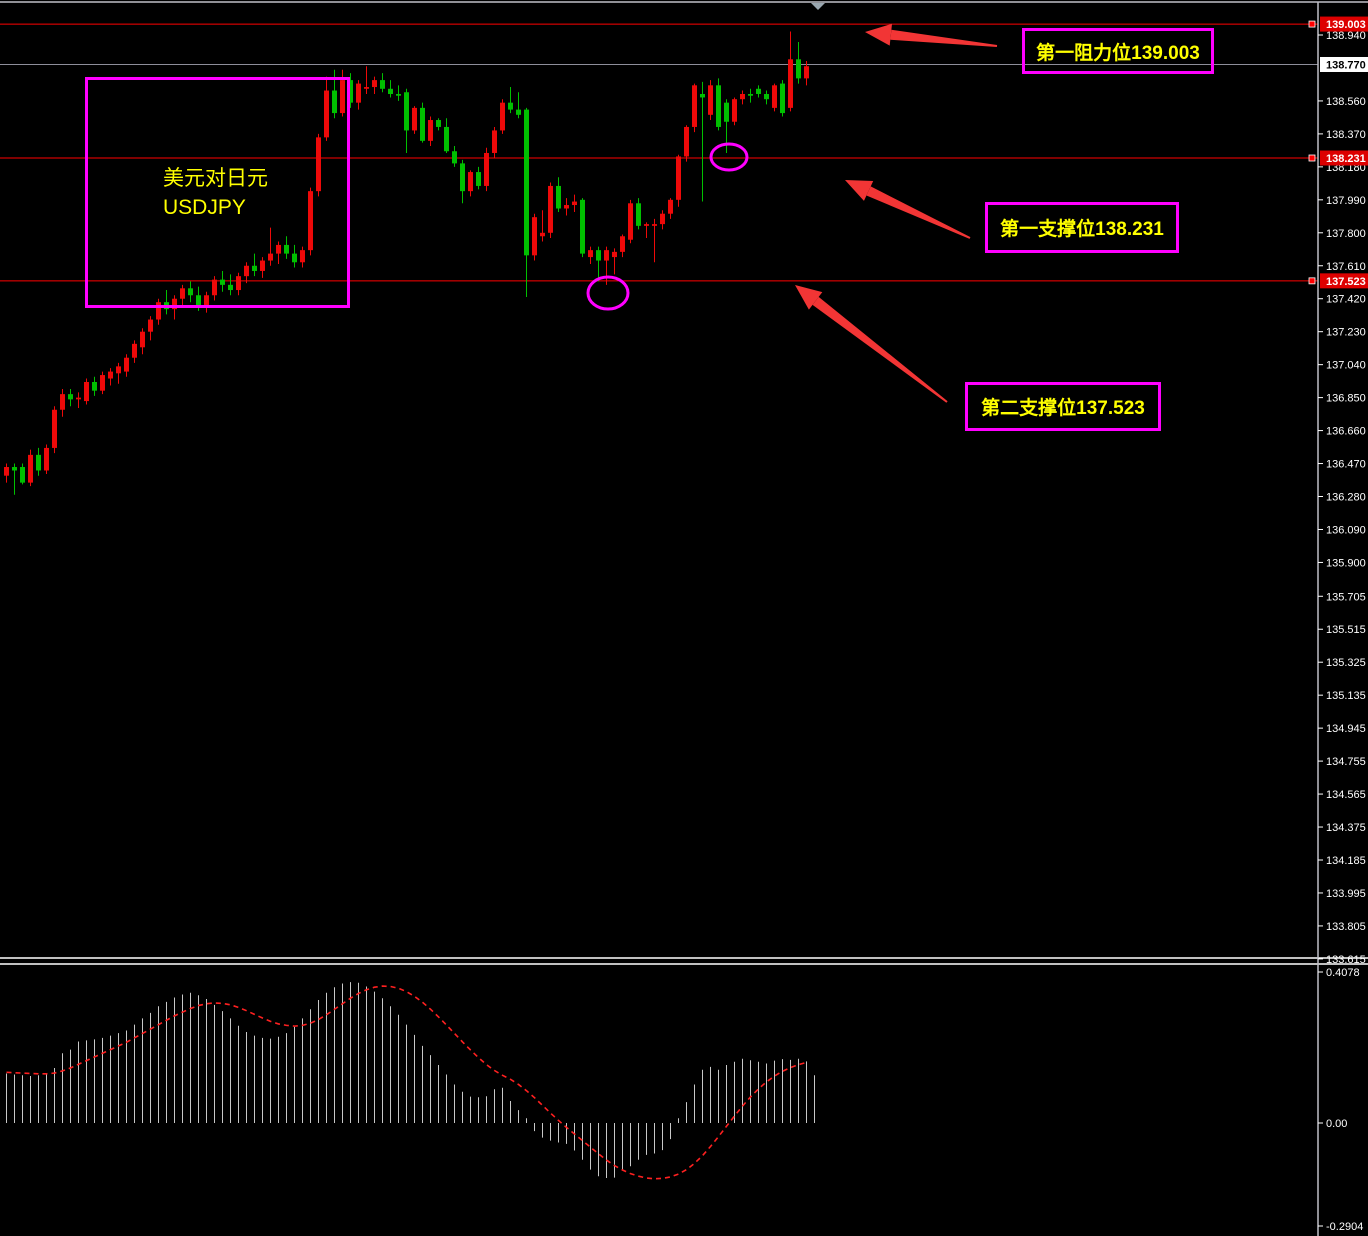  Describe the element at coordinates (1343, 973) in the screenshot. I see `indicator-tick-label: 0.4078` at that location.